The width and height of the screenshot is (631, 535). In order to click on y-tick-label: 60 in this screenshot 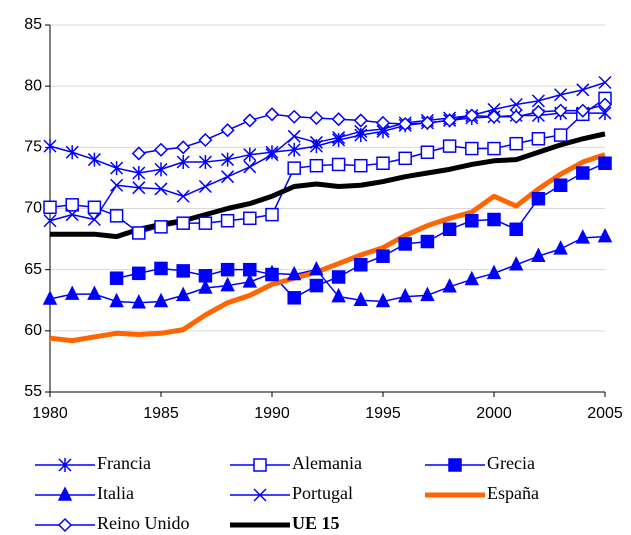, I will do `click(33, 330)`.